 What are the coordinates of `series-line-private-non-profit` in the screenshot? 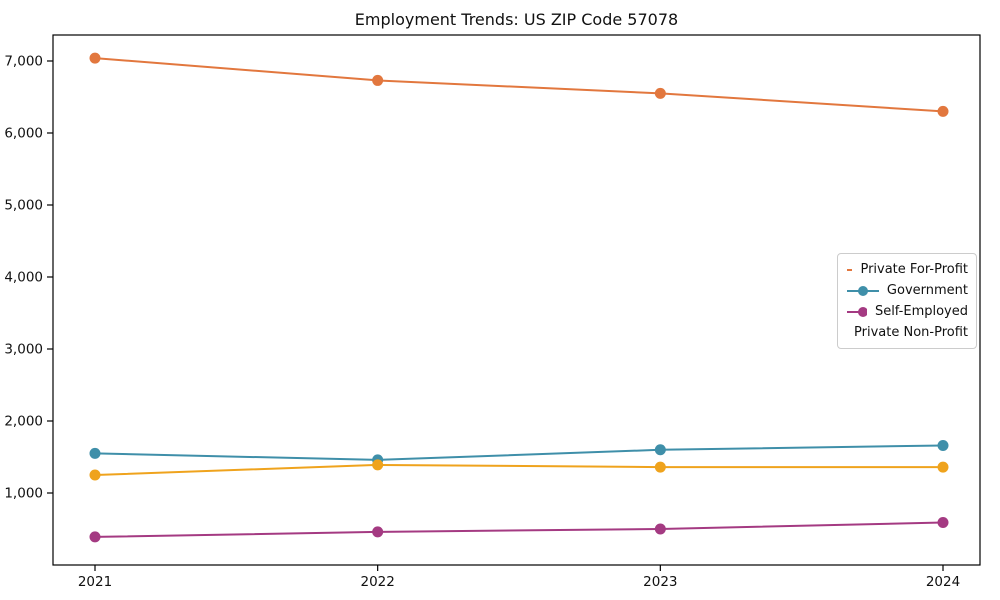 It's located at (518, 469).